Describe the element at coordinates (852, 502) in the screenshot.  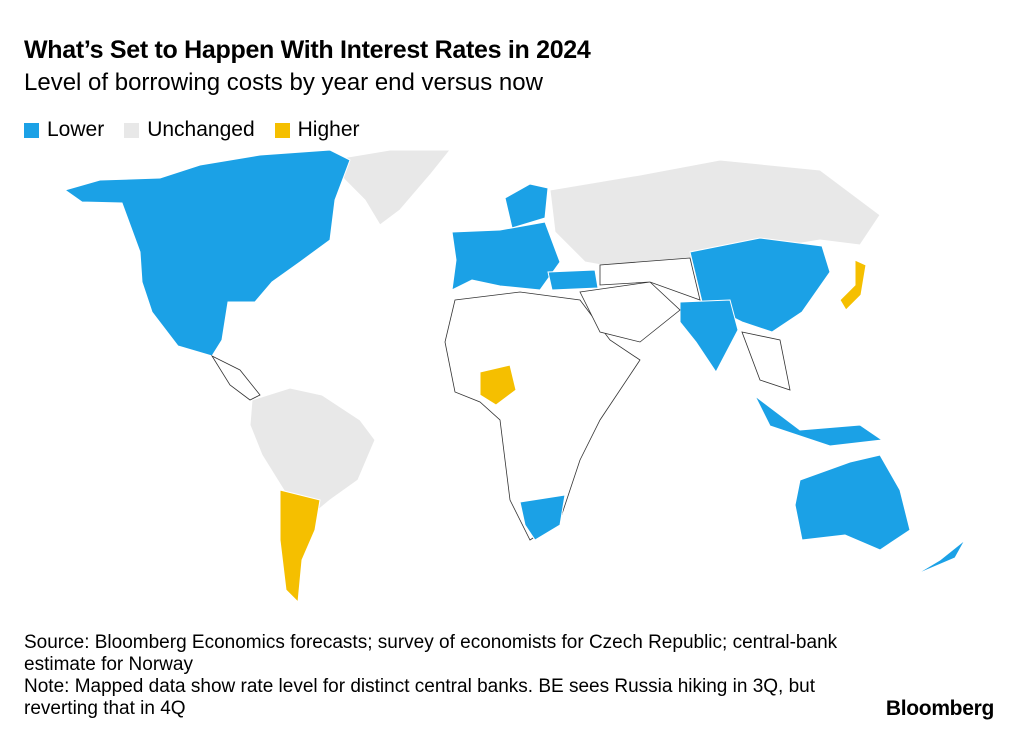
I see `australia` at that location.